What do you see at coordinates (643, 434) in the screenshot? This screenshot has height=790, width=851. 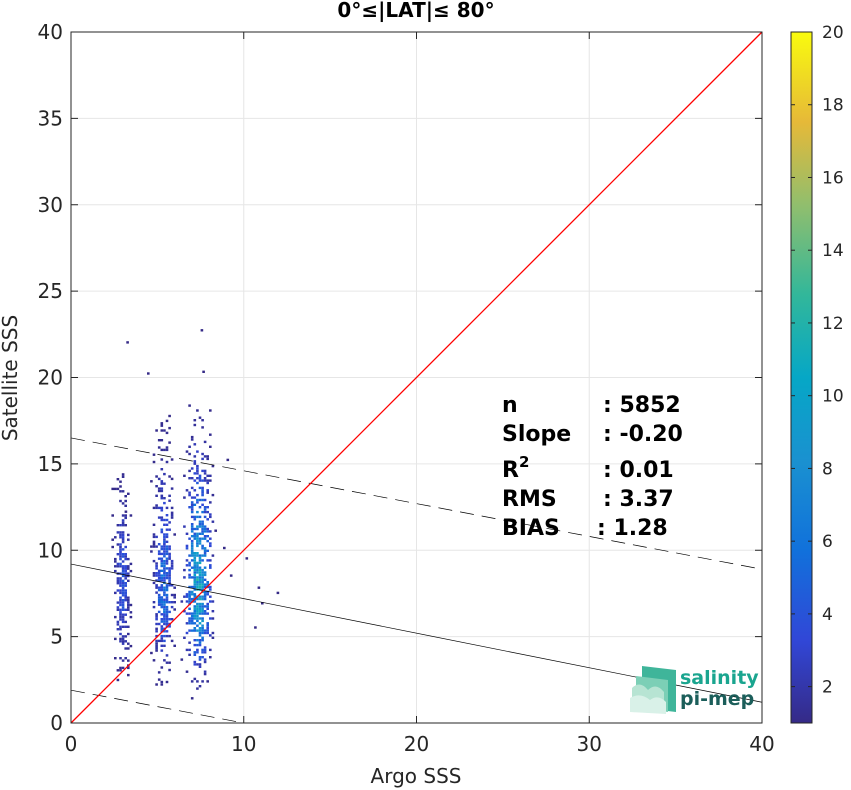 I see `stats-slope-value: : -0.20` at bounding box center [643, 434].